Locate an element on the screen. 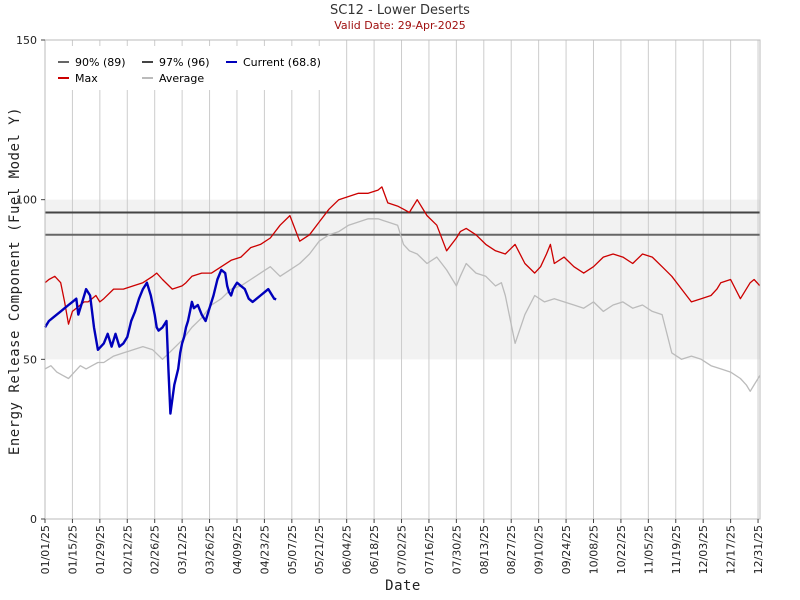 Image resolution: width=800 pixels, height=600 pixels. x-tick-label: 07/16/25 is located at coordinates (429, 549).